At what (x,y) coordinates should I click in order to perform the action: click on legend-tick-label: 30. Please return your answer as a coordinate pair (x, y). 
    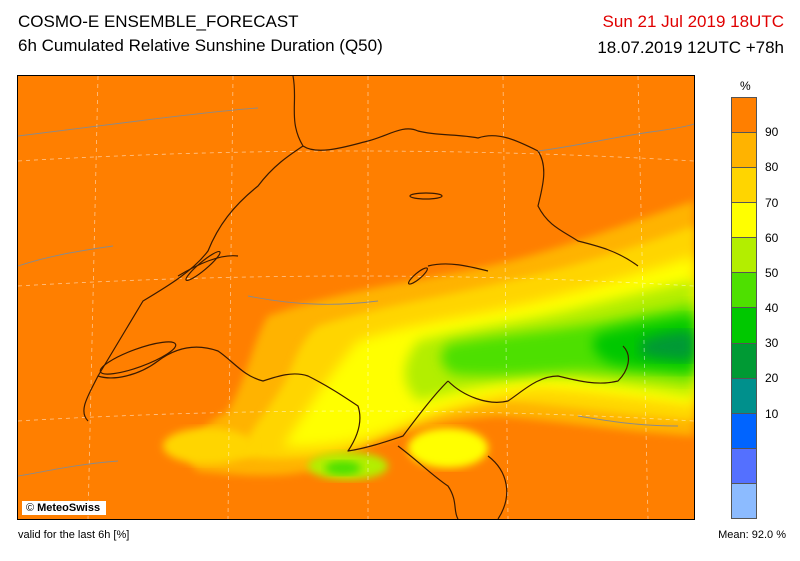
    Looking at the image, I should click on (772, 343).